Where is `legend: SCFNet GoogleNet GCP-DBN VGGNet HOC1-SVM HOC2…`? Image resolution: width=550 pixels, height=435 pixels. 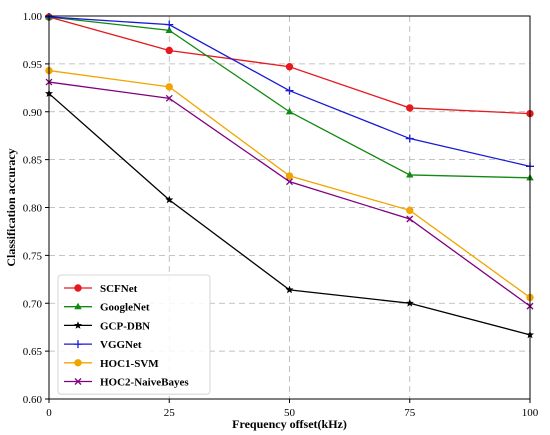
legend: SCFNet GoogleNet GCP-DBN VGGNet HOC1-SVM HOC2… is located at coordinates (134, 334).